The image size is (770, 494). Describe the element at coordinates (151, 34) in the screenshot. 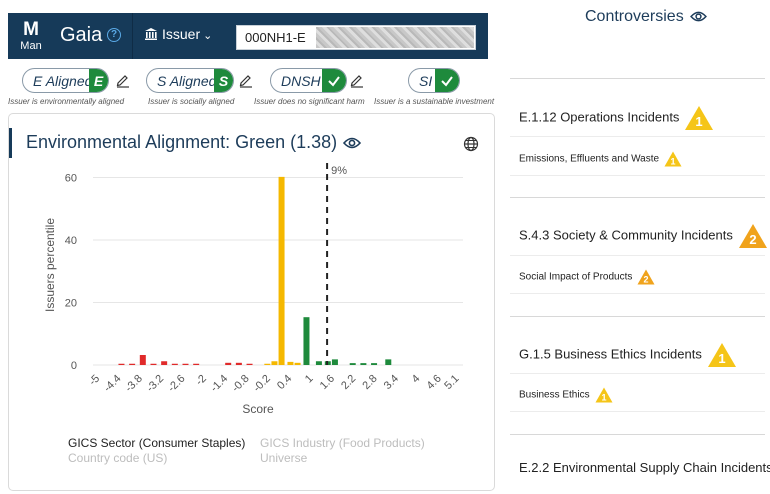

I see `bank-icon` at that location.